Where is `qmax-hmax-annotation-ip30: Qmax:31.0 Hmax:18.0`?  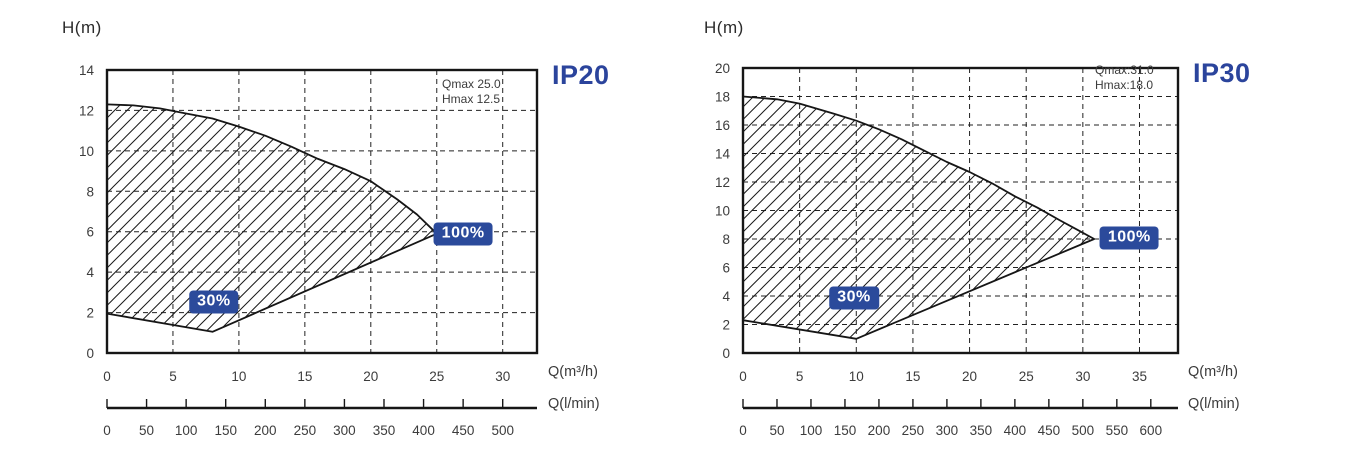
qmax-hmax-annotation-ip30: Qmax:31.0 Hmax:18.0 is located at coordinates (1124, 78).